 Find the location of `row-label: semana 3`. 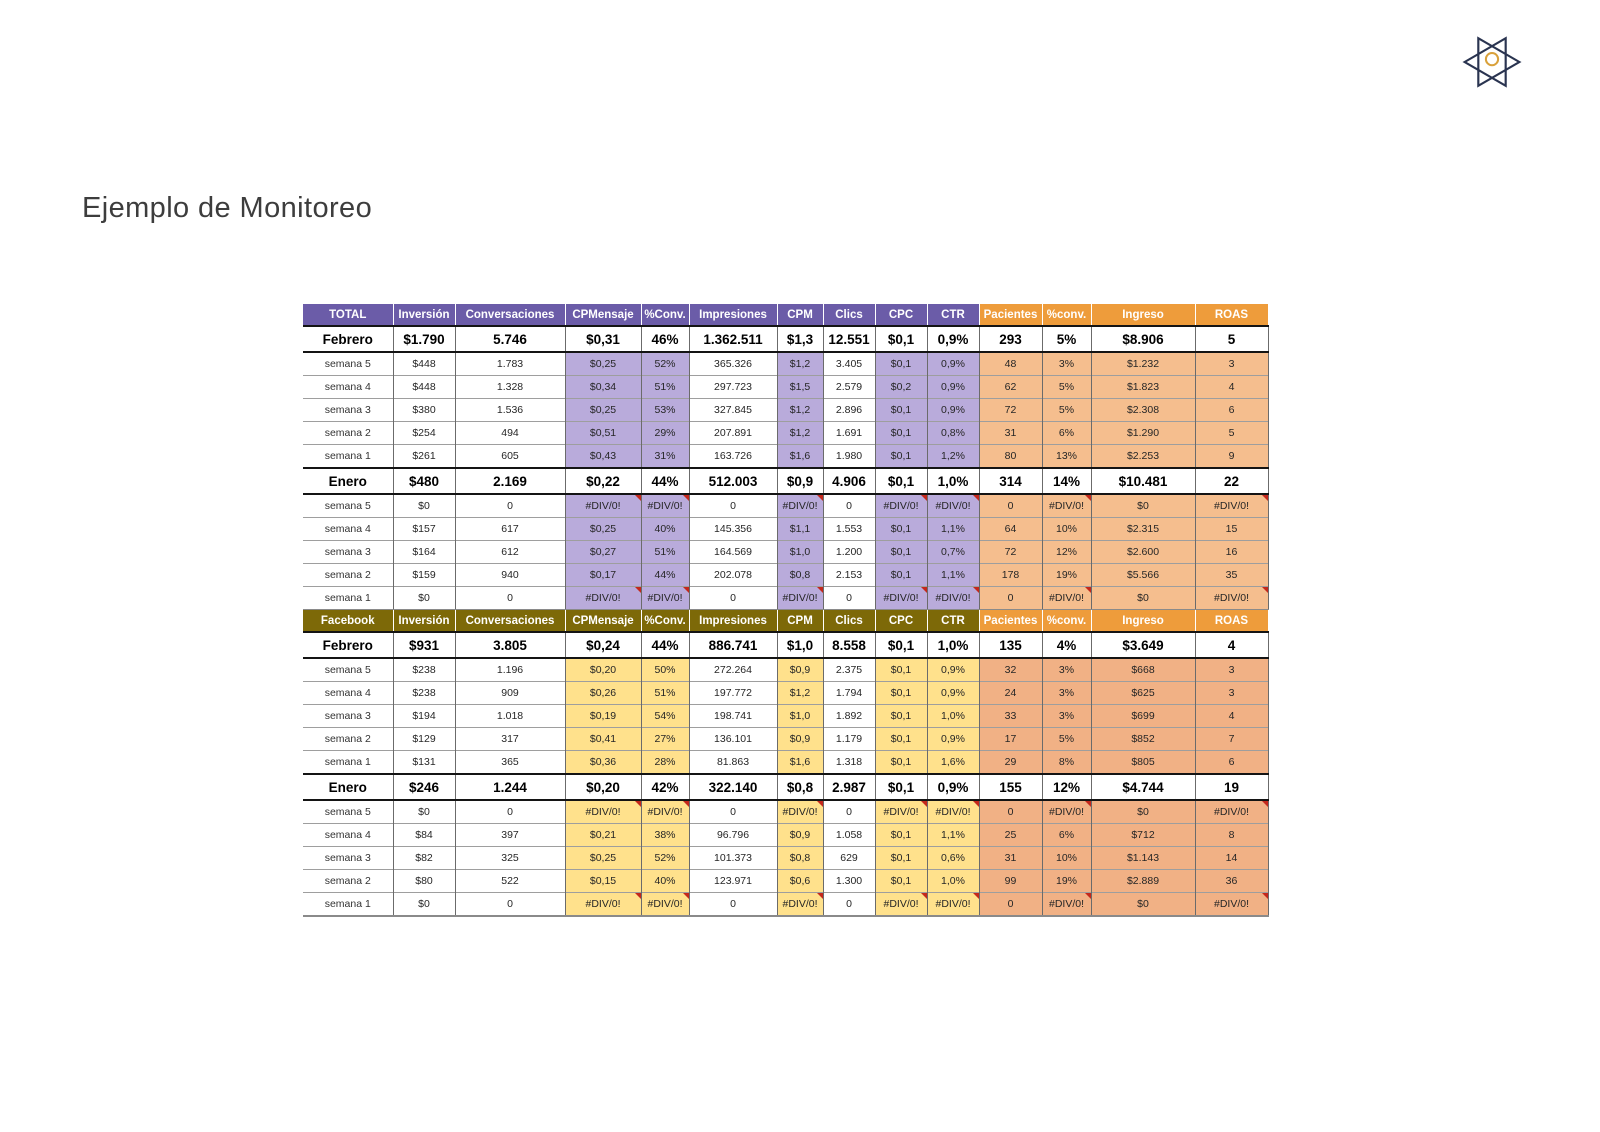

row-label: semana 3 is located at coordinates (348, 552).